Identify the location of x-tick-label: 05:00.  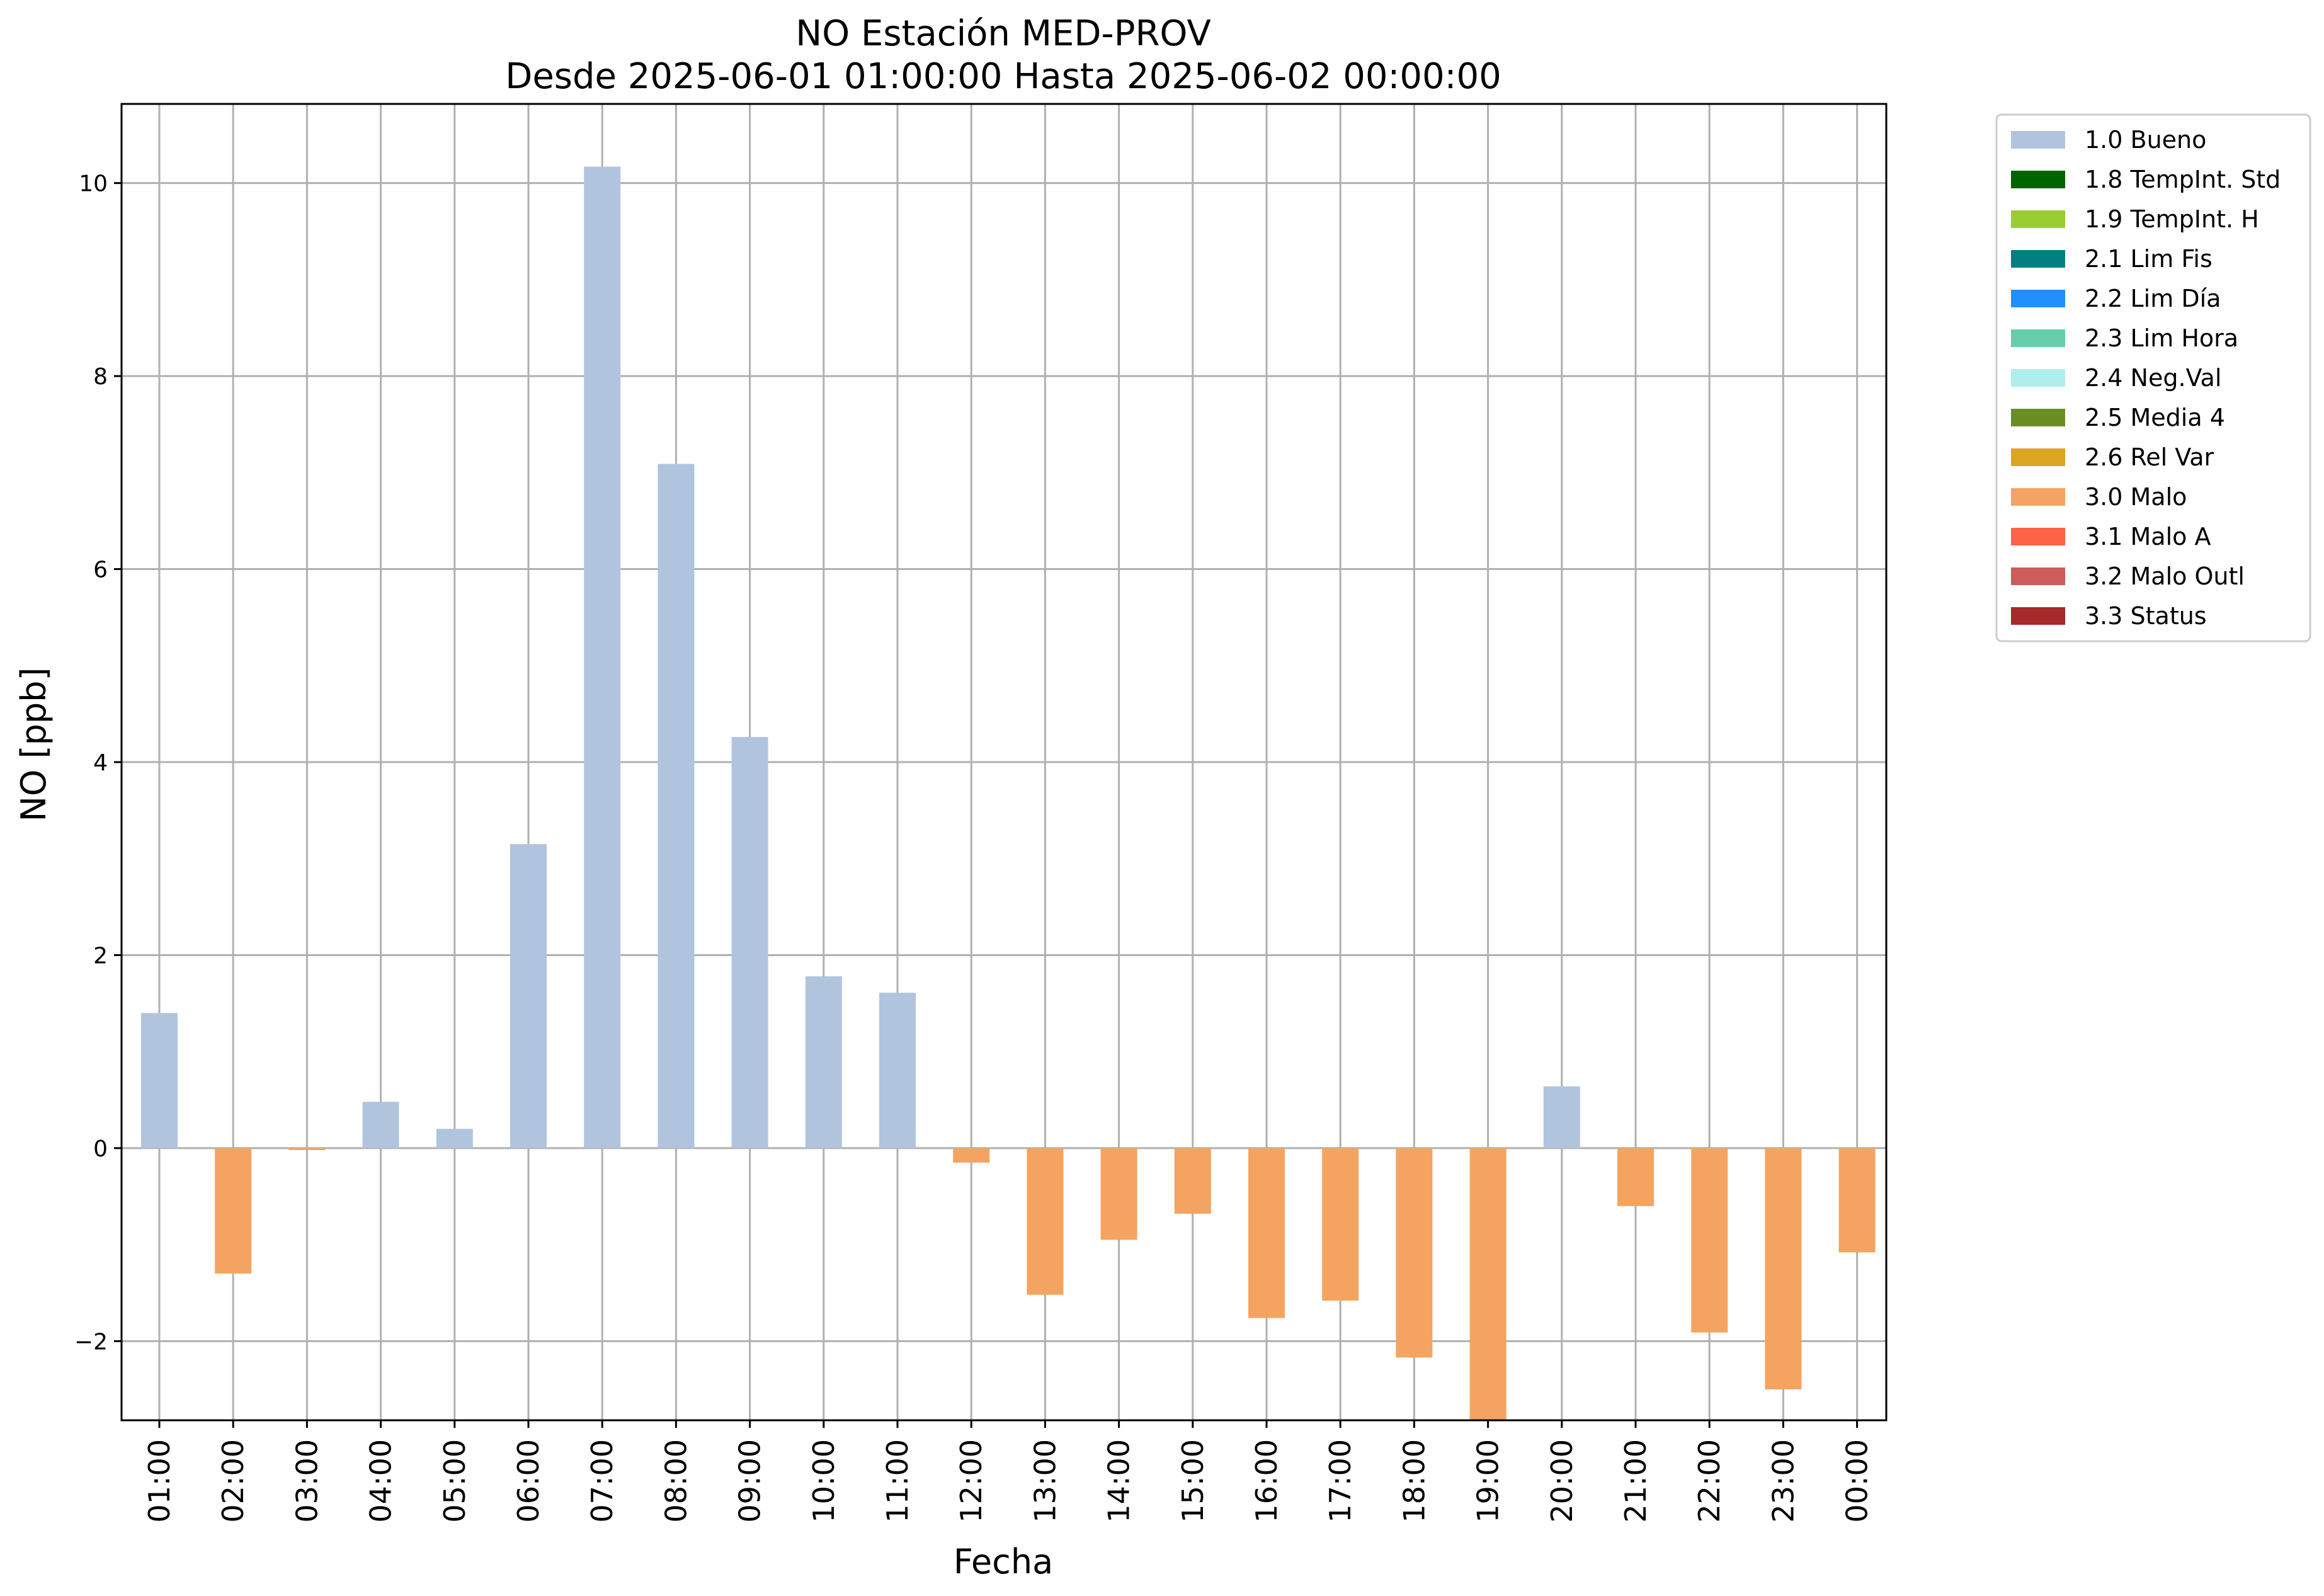
(455, 1481).